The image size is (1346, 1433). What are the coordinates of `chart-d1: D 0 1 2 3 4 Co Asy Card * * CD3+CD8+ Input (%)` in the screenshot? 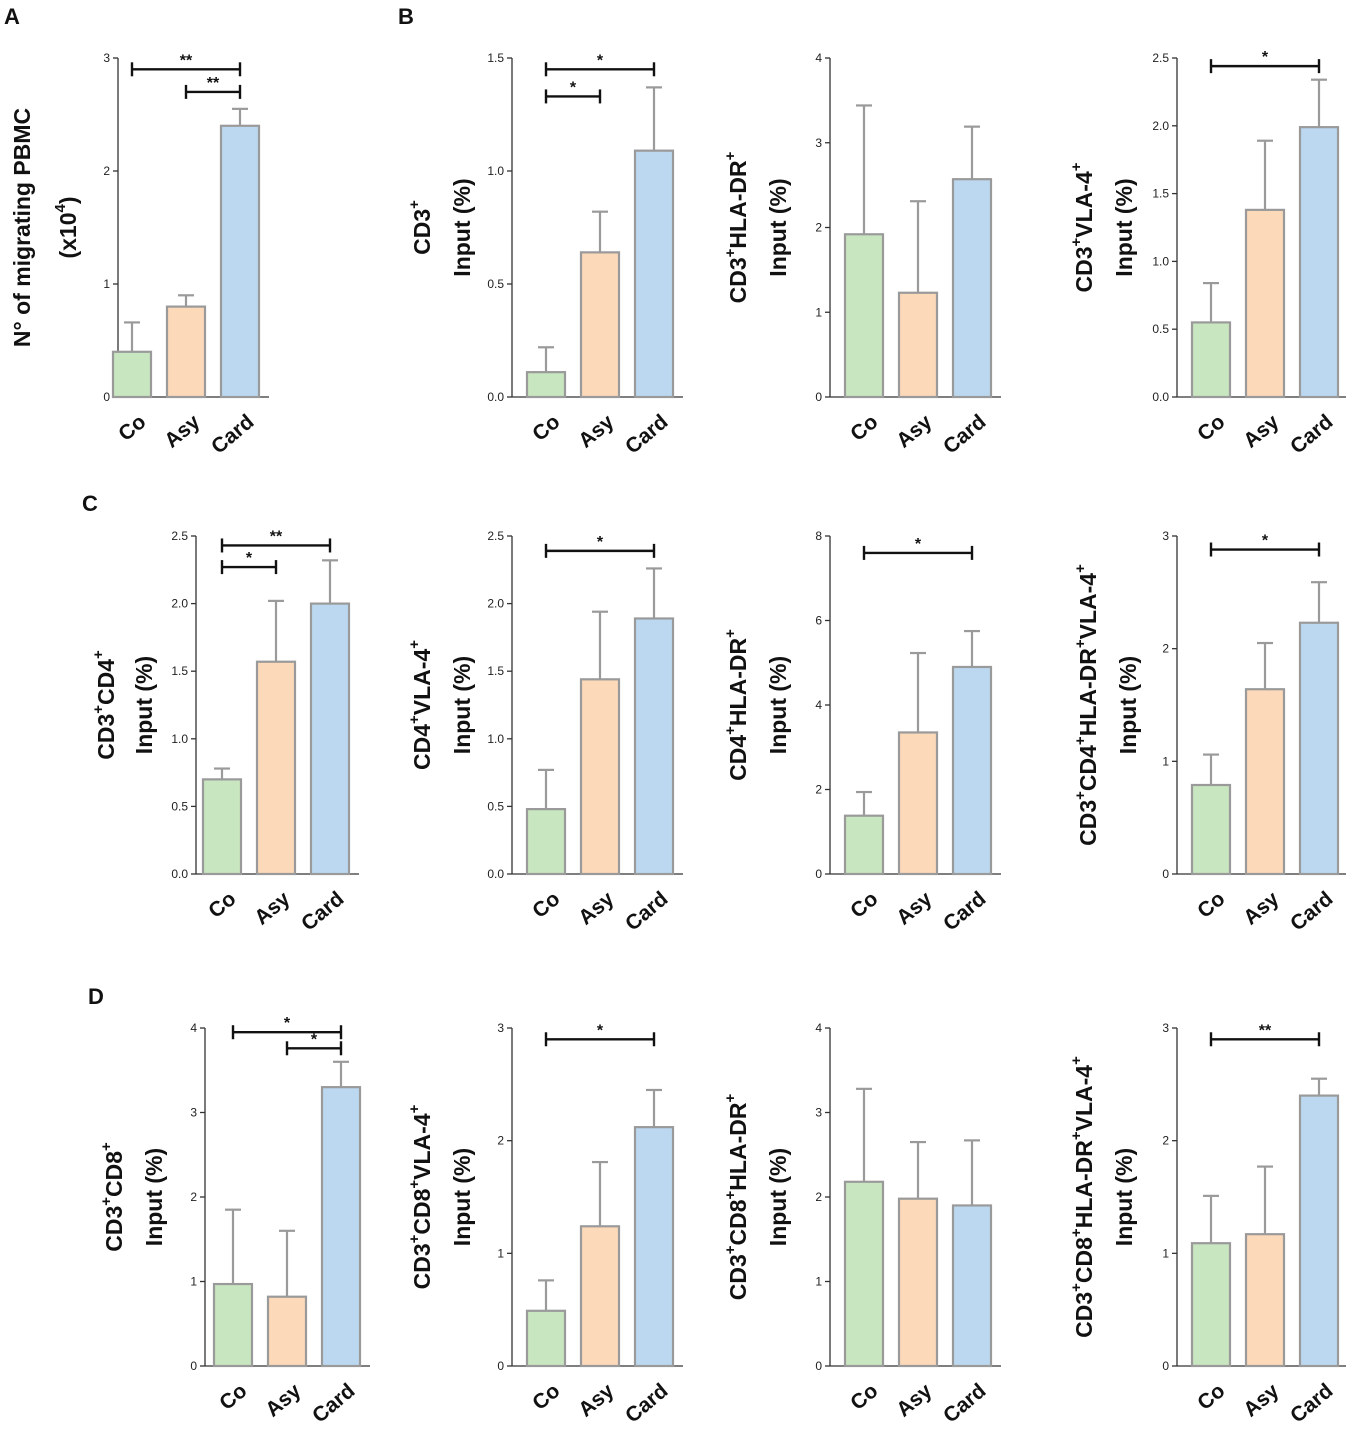 It's located at (229, 1206).